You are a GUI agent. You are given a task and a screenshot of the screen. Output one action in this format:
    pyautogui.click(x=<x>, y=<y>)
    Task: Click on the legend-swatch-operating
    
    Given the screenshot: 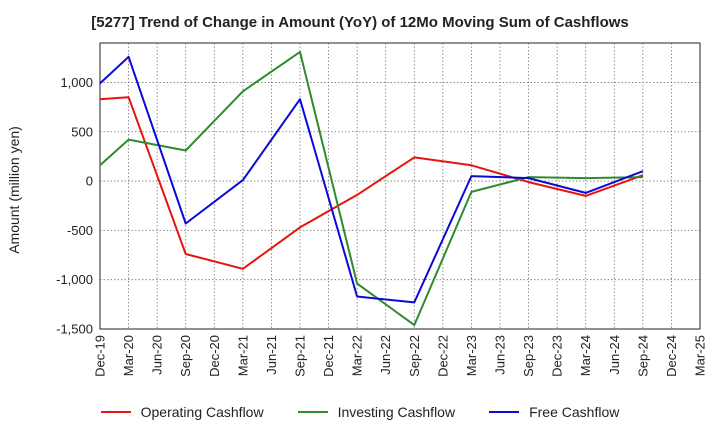 What is the action you would take?
    pyautogui.click(x=115, y=412)
    